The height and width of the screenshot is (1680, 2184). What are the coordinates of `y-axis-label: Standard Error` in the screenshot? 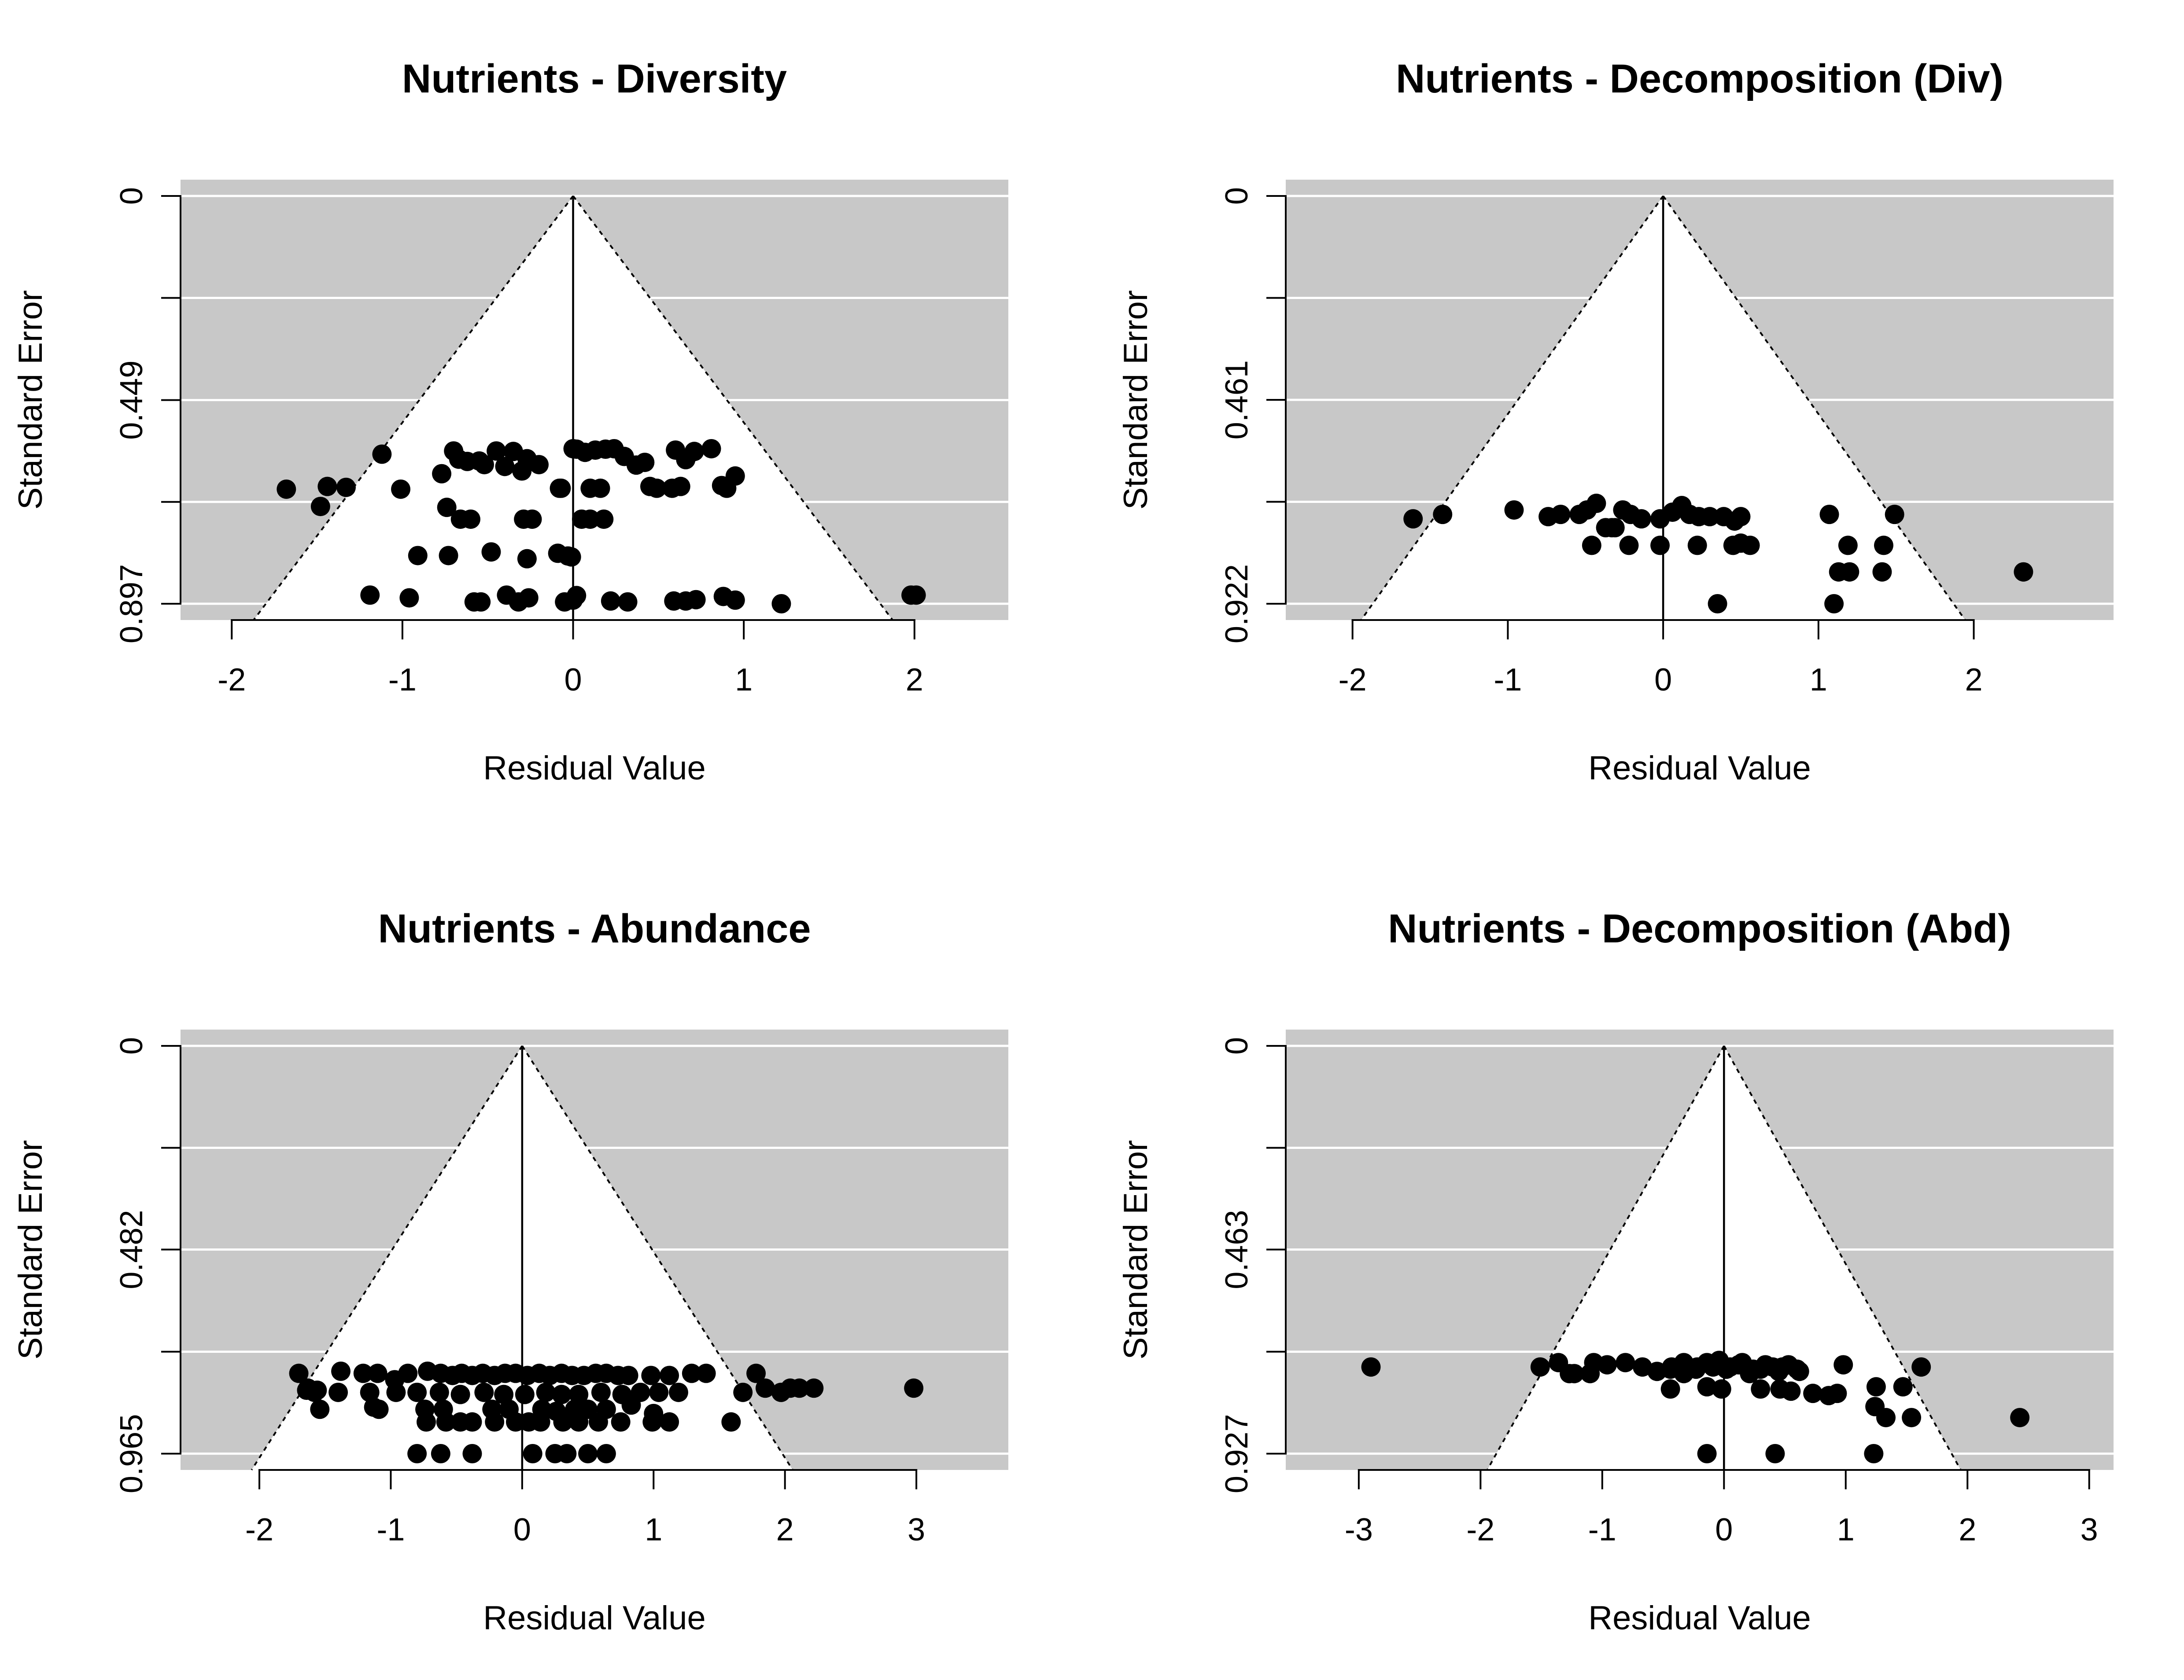 It's located at (30, 1249).